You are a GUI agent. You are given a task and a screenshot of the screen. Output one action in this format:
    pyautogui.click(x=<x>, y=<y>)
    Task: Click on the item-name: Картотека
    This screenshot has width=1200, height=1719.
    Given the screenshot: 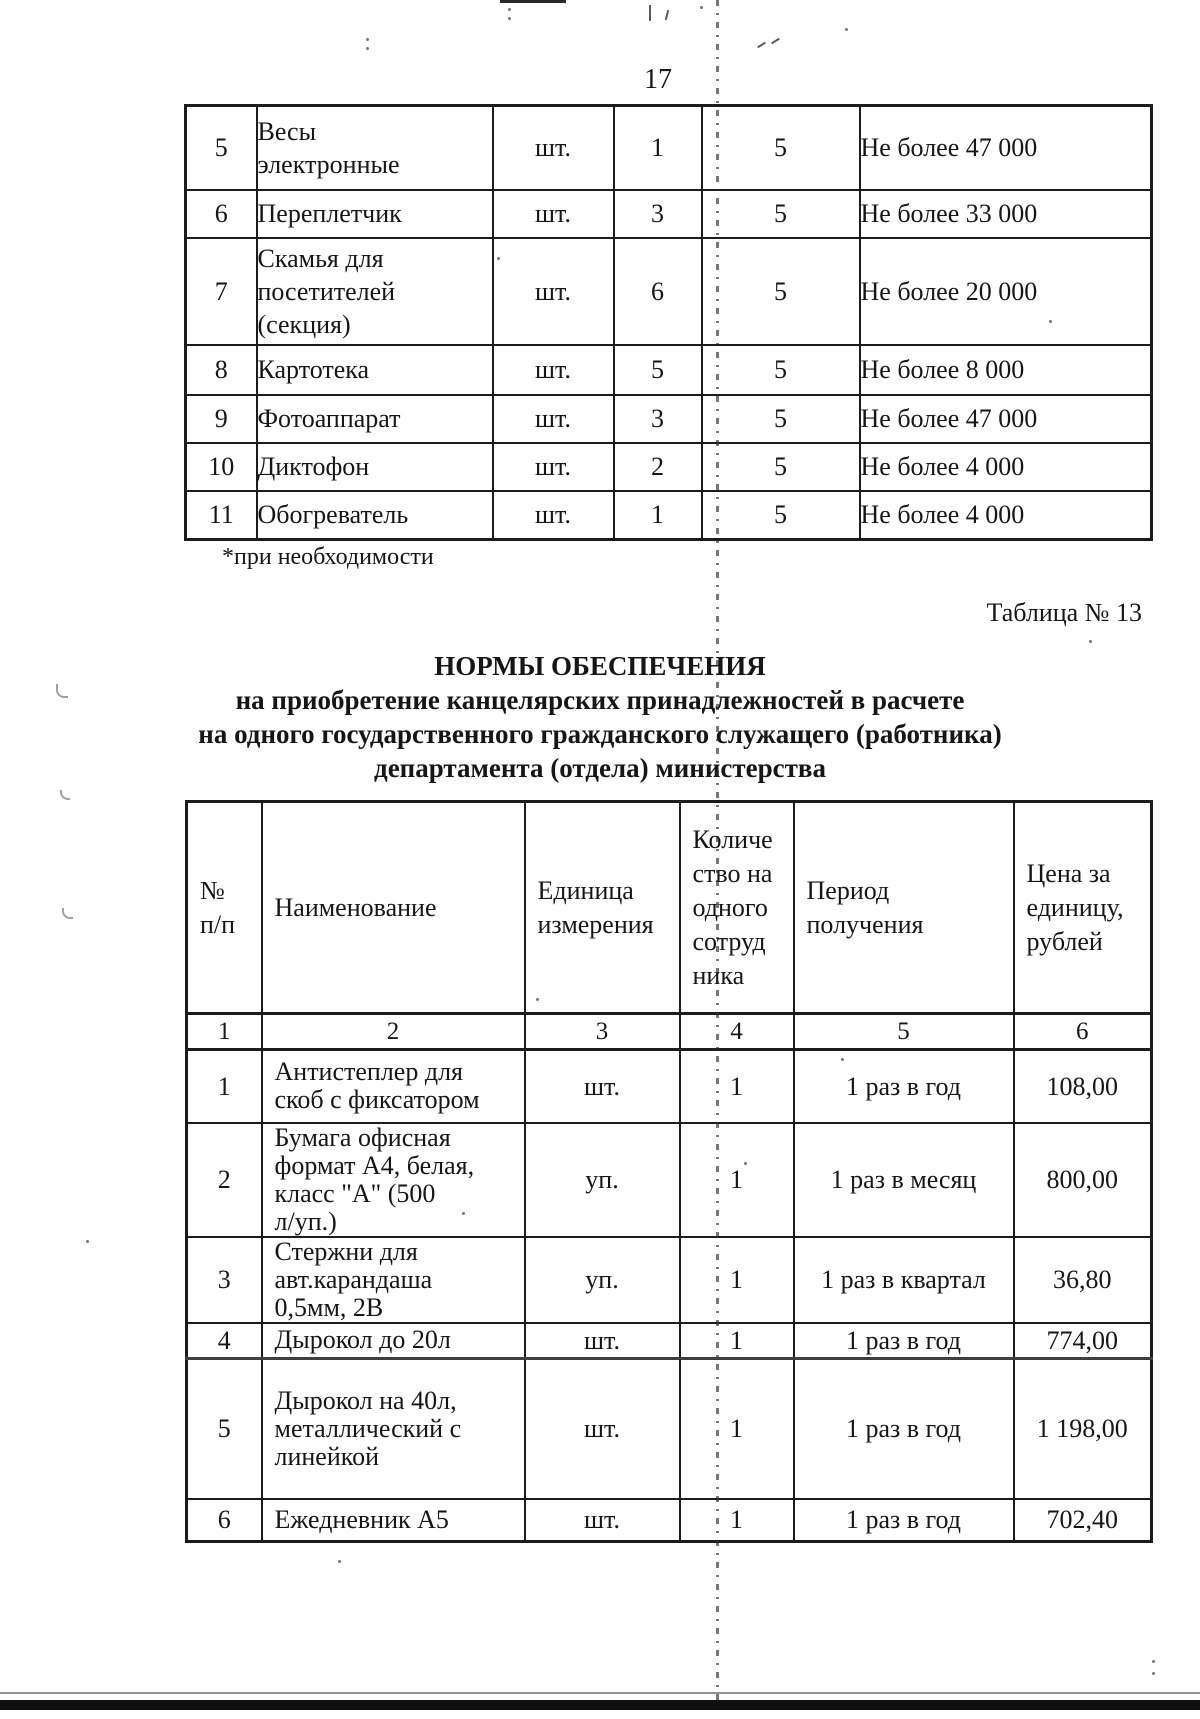 What is the action you would take?
    pyautogui.click(x=374, y=369)
    